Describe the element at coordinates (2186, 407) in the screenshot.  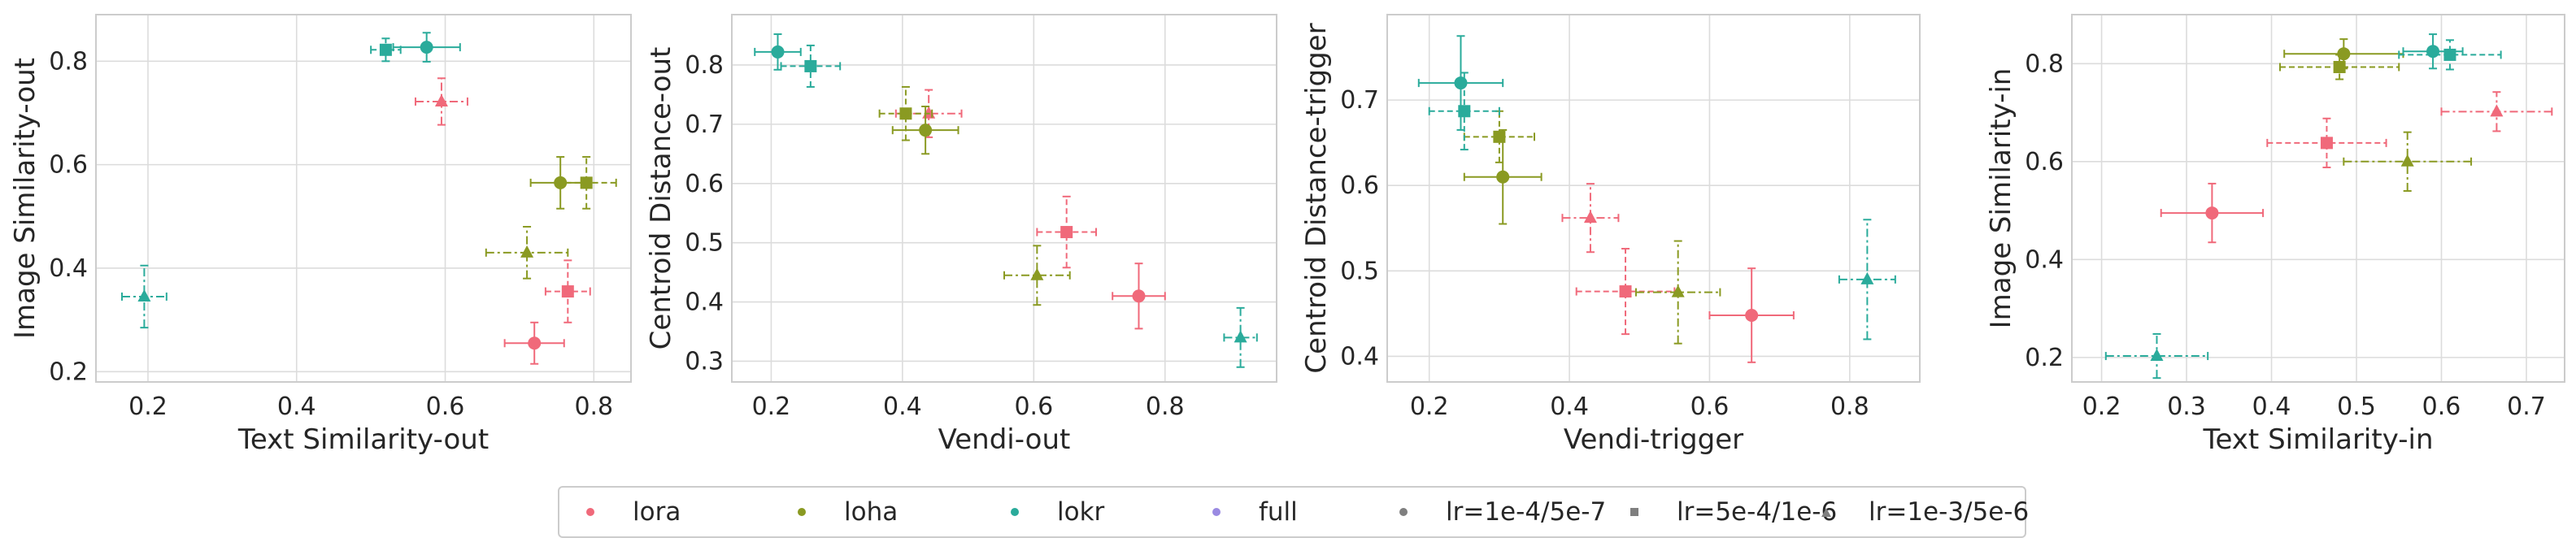
I see `x-tick-label: 0.3` at that location.